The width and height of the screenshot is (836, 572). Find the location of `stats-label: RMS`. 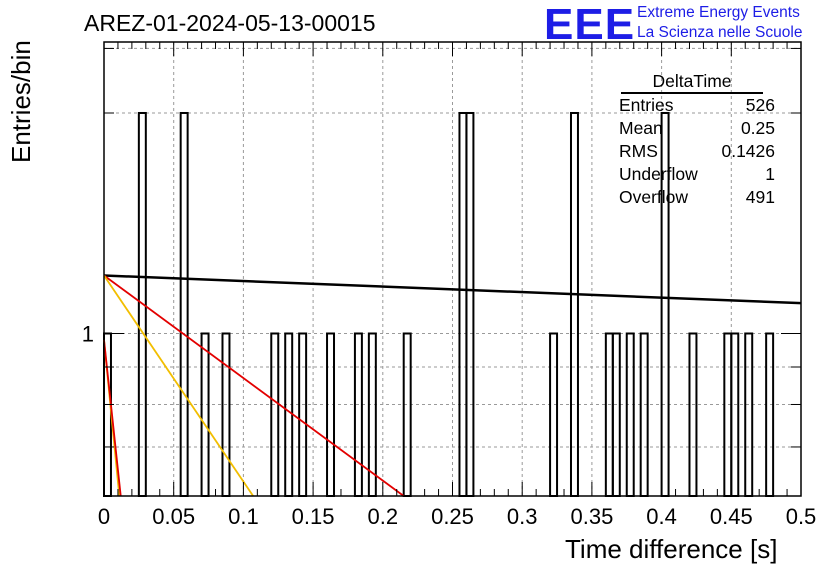

stats-label: RMS is located at coordinates (638, 151).